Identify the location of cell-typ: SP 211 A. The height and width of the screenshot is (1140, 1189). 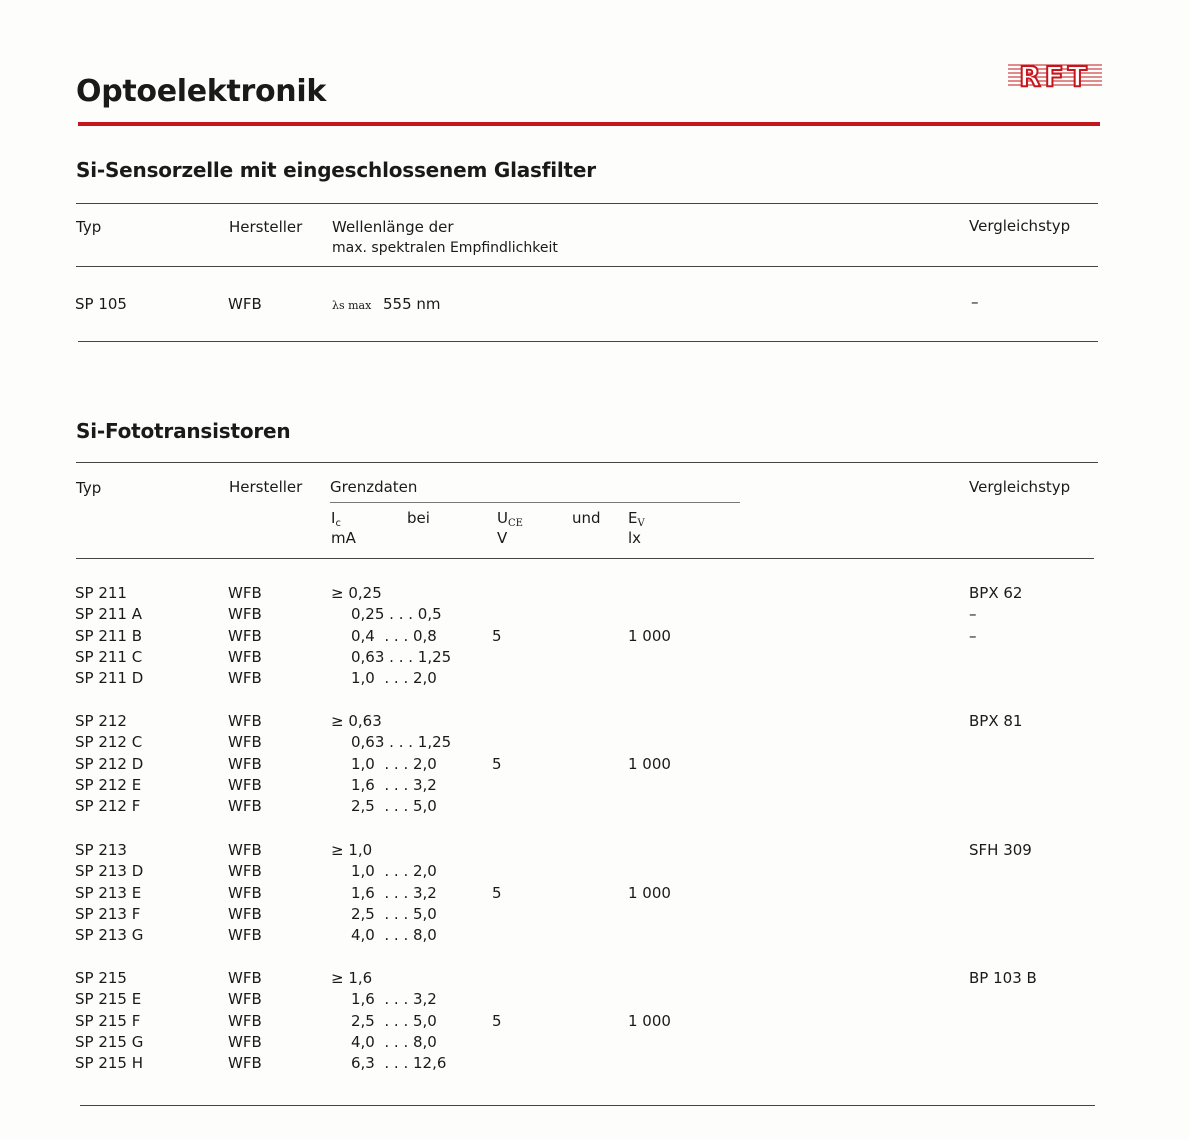
(108, 614).